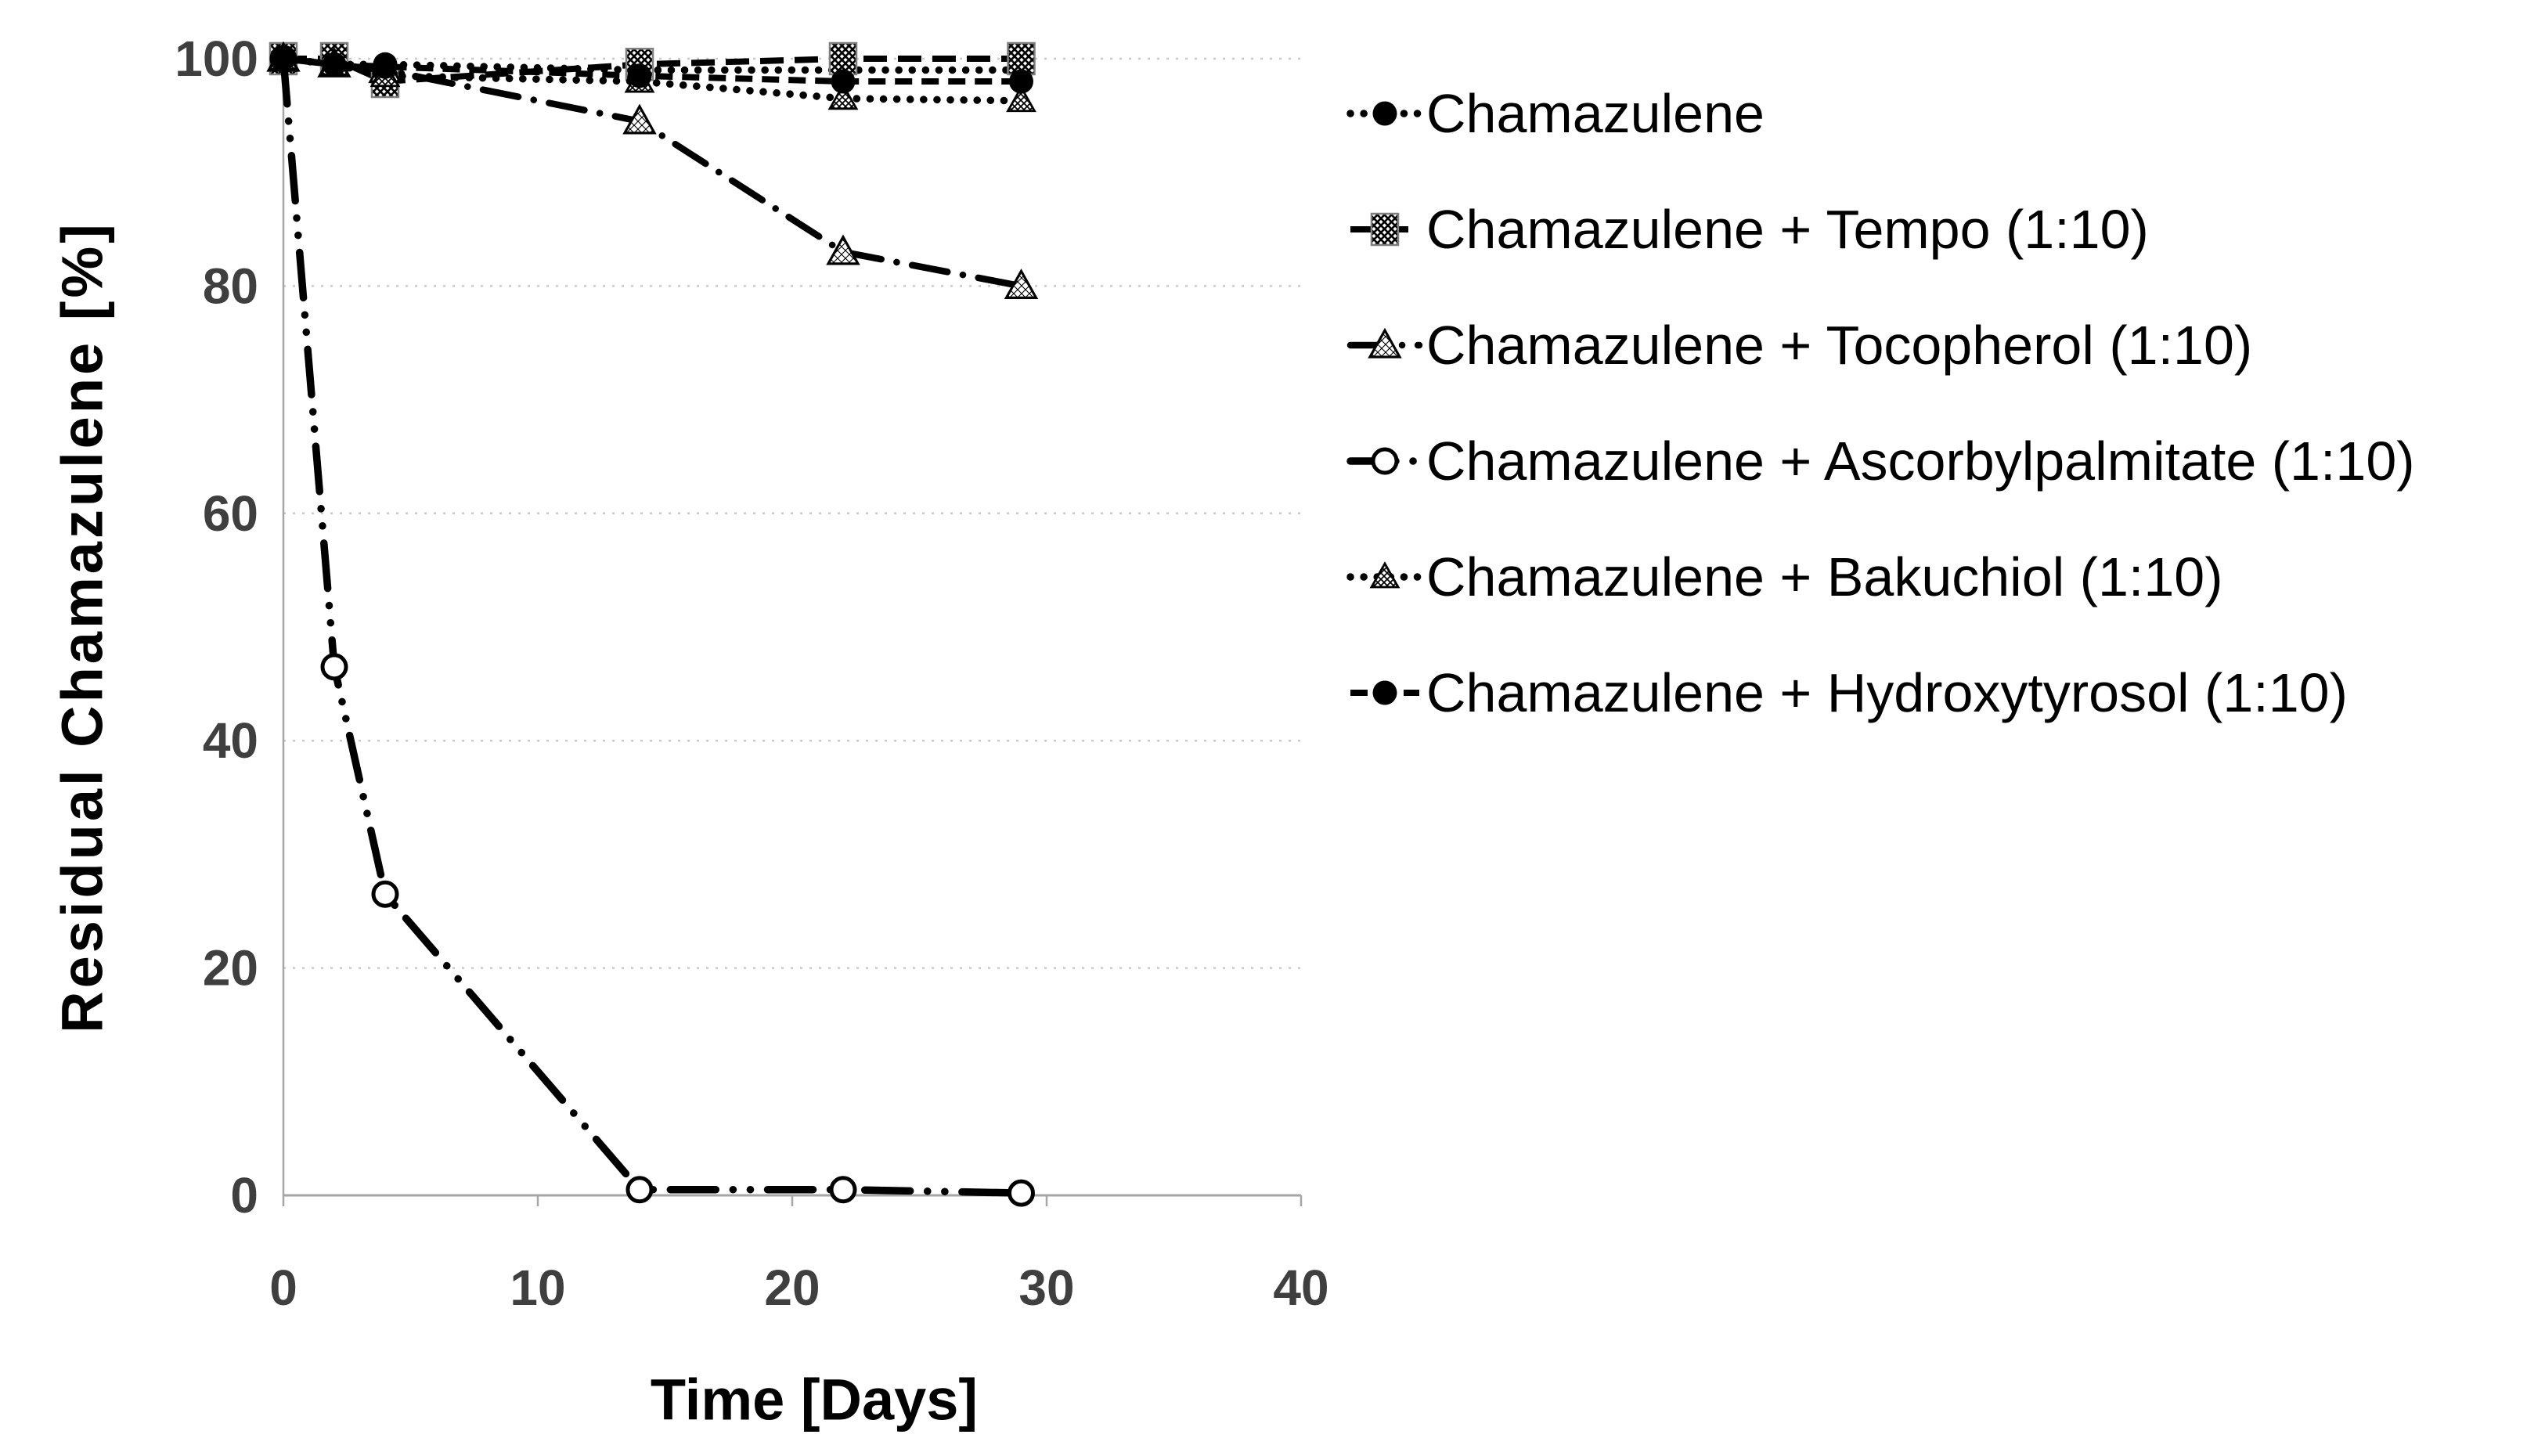 The image size is (2545, 1456). I want to click on legend-item-1: Chamazulene, so click(1555, 113).